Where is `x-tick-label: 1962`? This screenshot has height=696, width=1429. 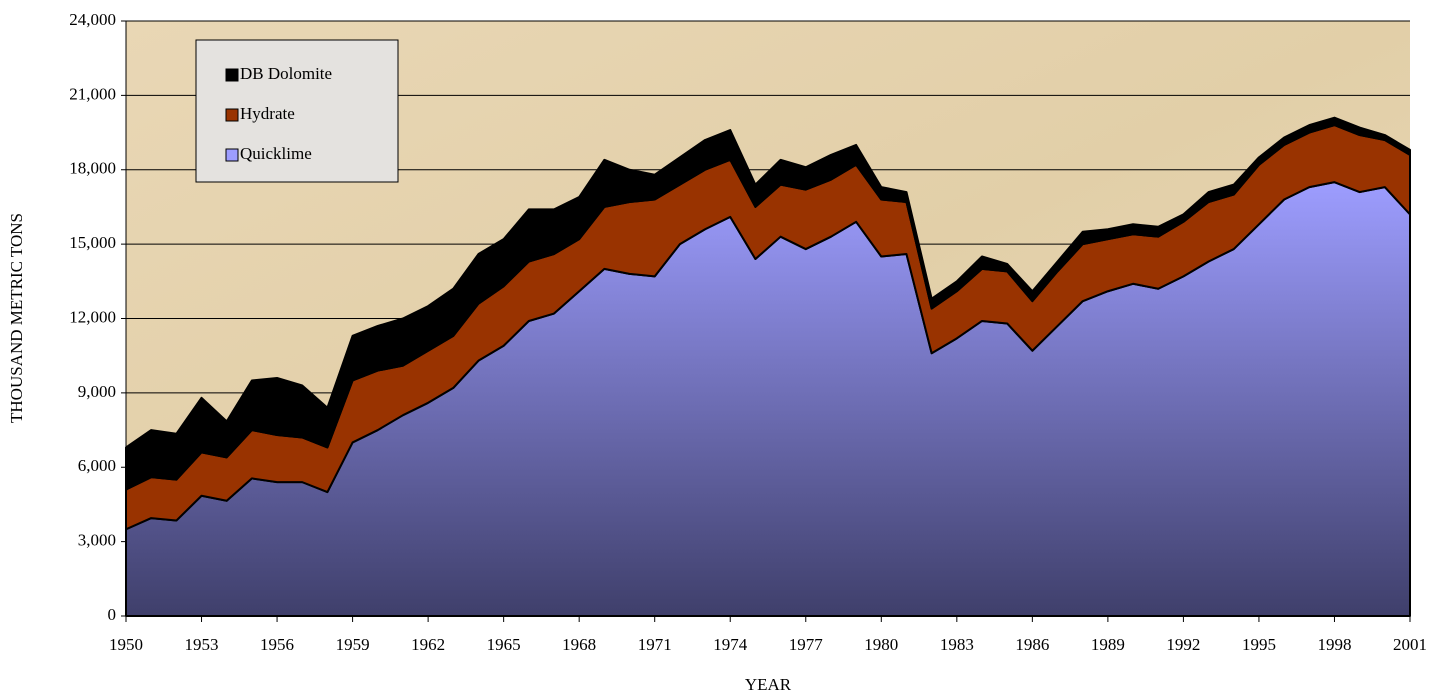
x-tick-label: 1962 is located at coordinates (428, 644).